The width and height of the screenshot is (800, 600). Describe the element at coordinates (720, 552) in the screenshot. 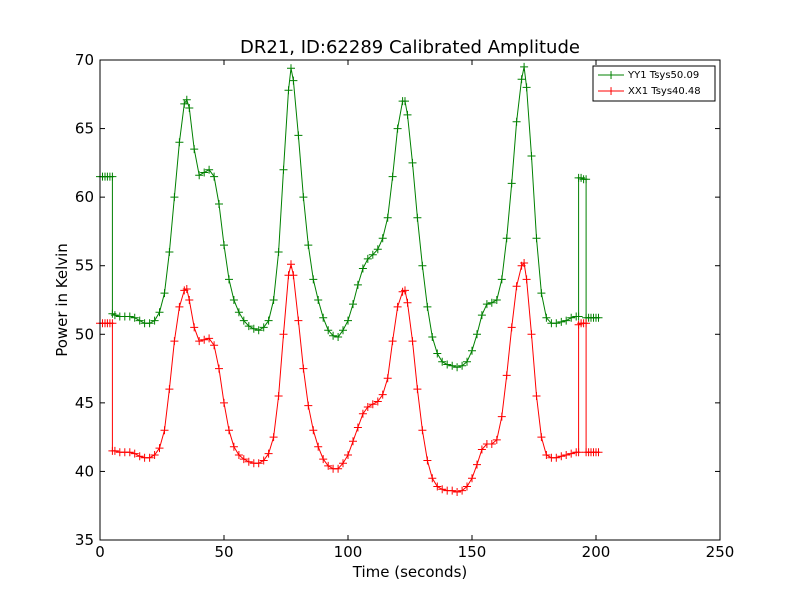

I see `x-tick-label: 250` at that location.